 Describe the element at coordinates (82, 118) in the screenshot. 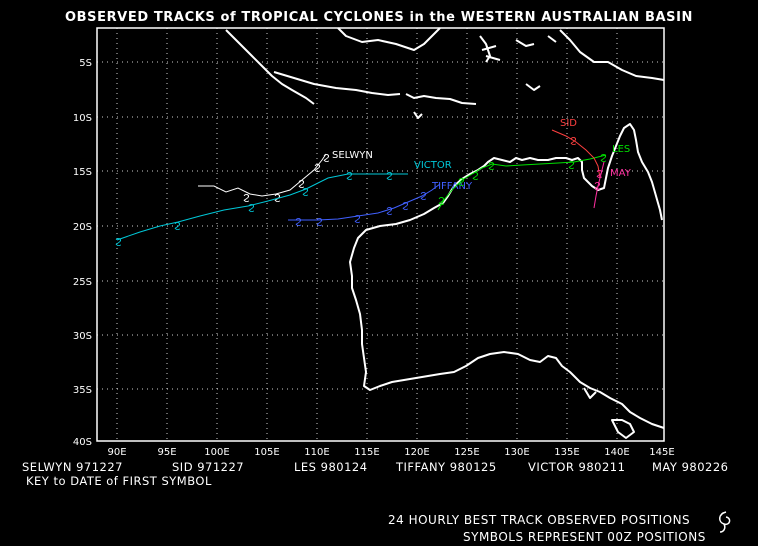

I see `lat-label: 10S` at that location.